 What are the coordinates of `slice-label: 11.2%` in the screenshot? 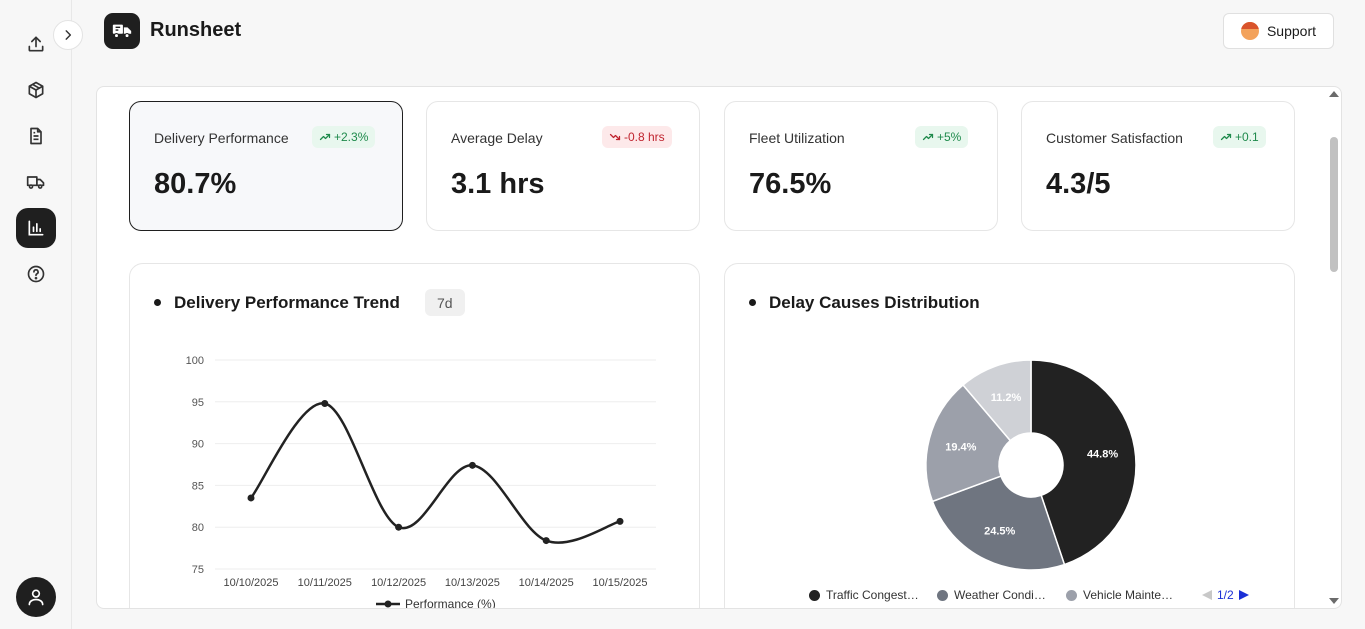 It's located at (1006, 398).